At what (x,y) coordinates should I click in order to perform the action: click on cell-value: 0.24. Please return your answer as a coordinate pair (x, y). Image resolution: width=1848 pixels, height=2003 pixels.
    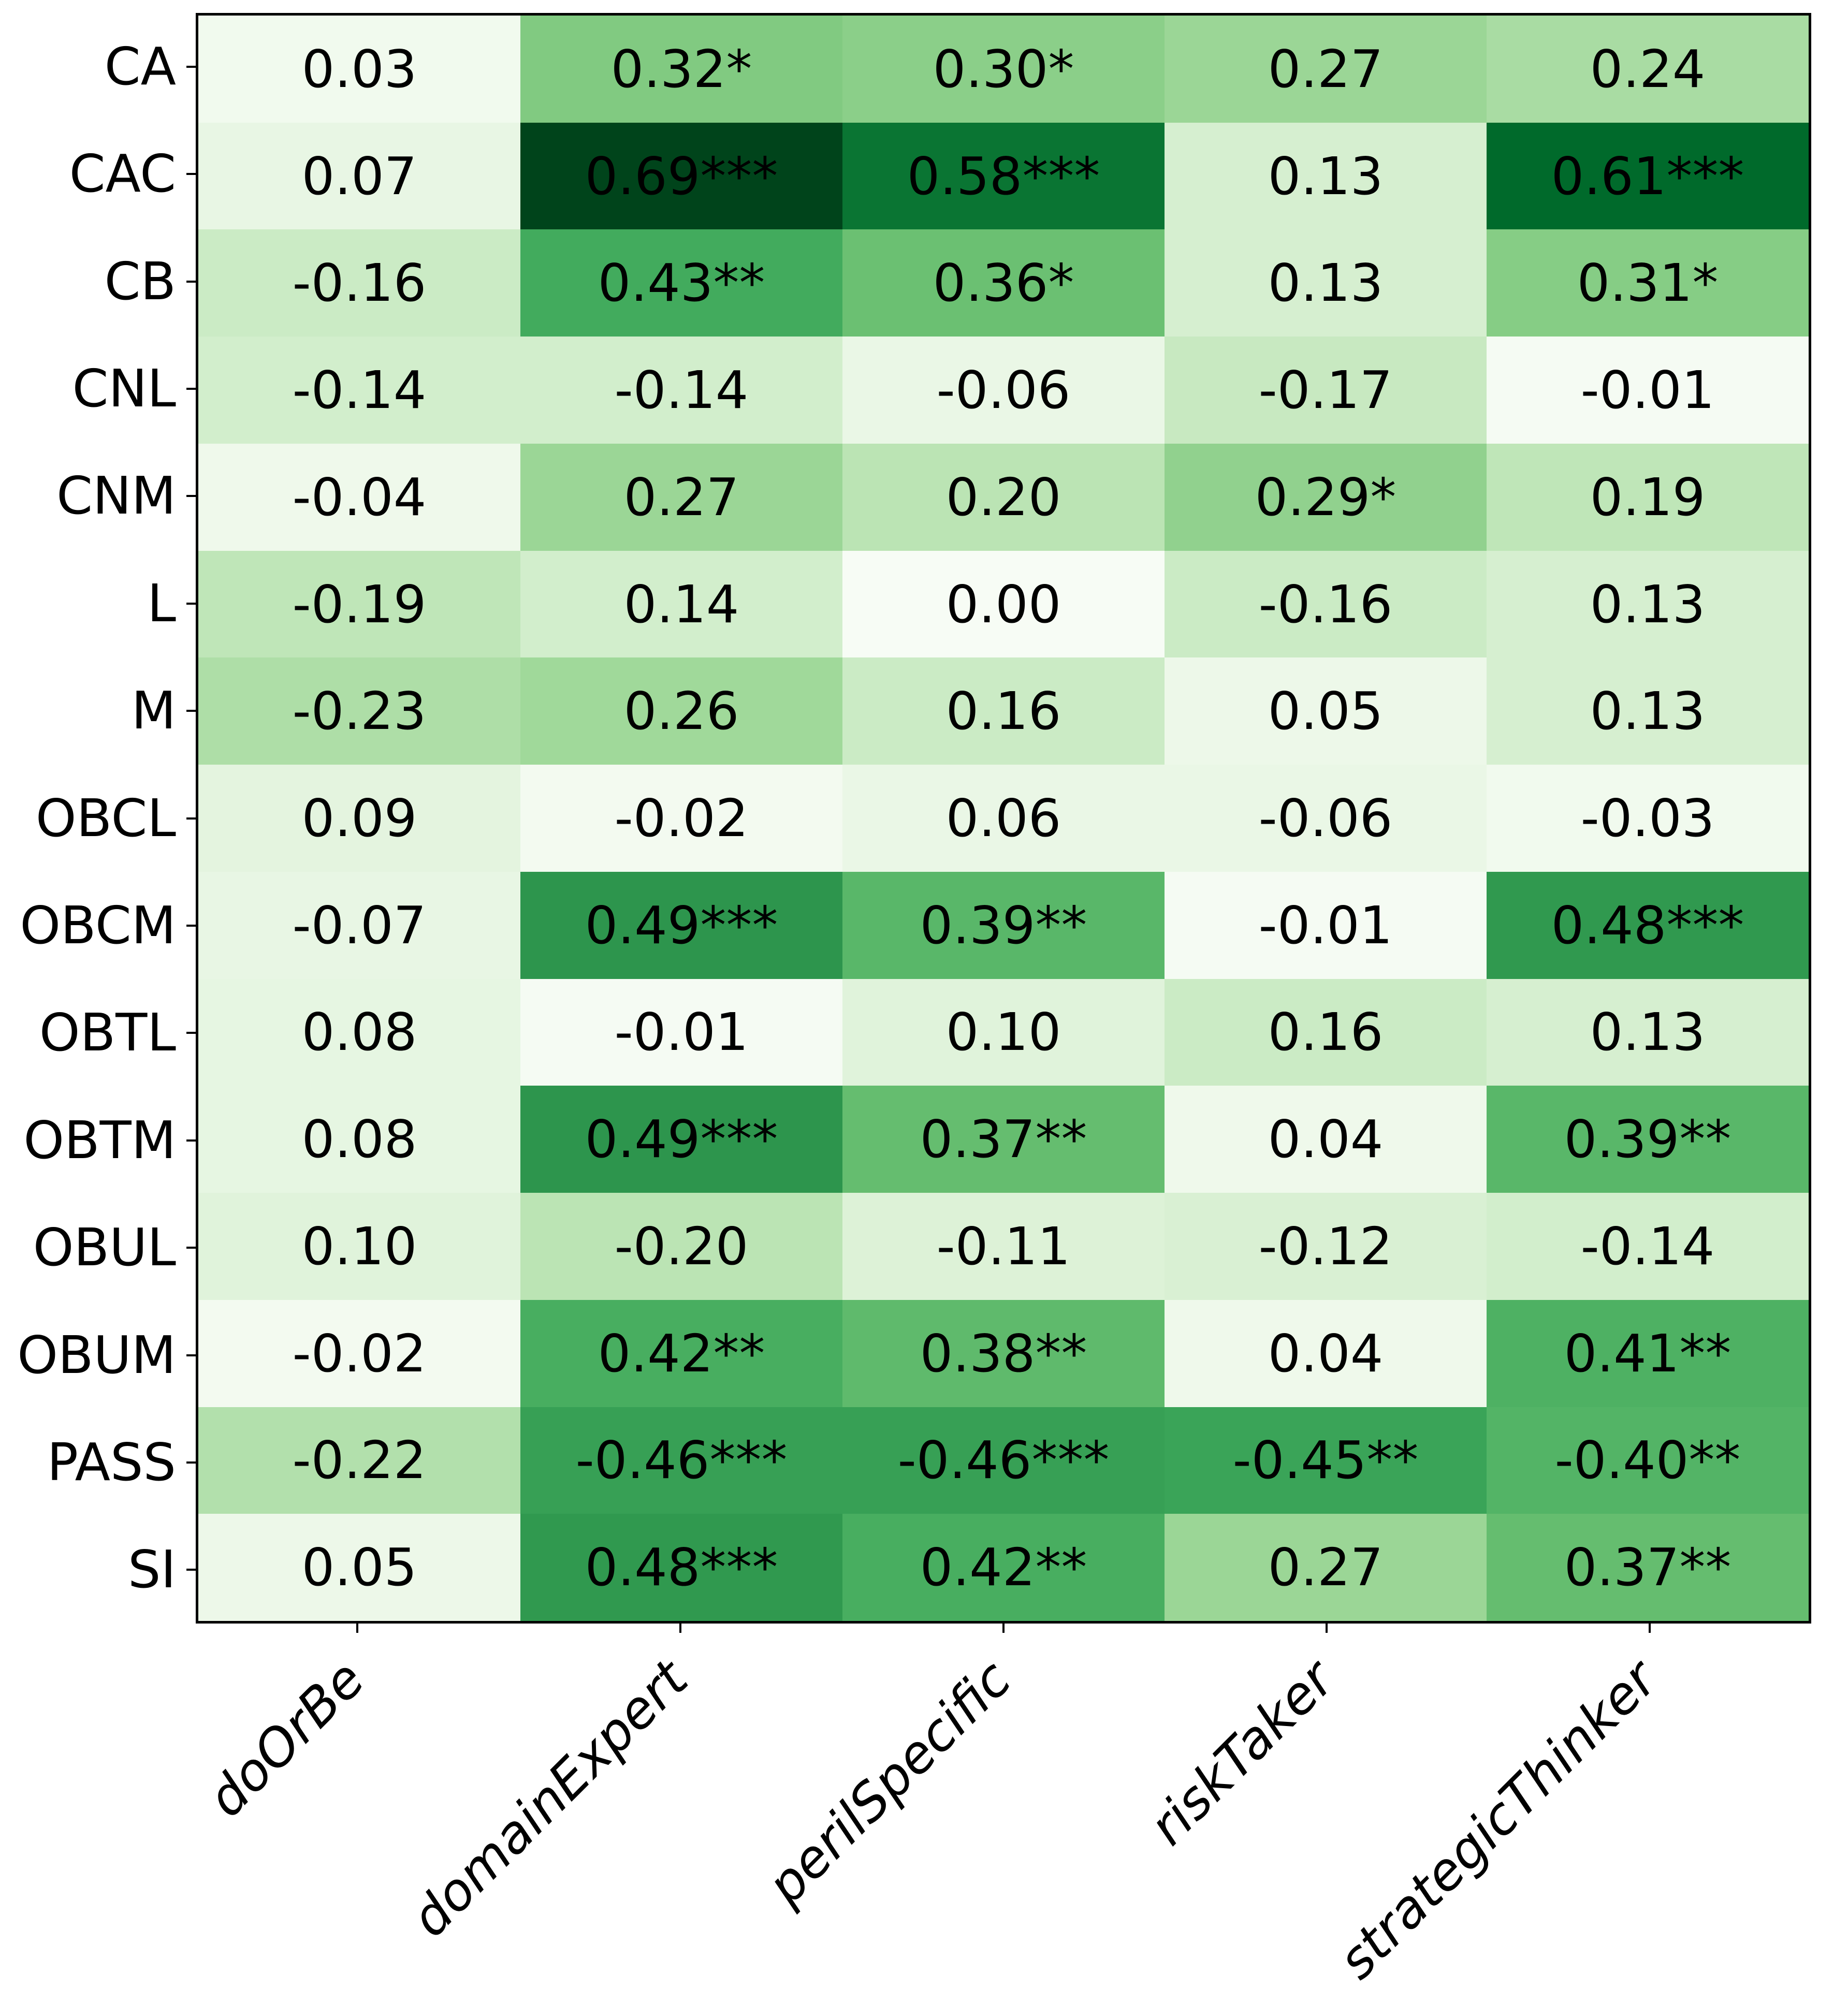
    Looking at the image, I should click on (1648, 68).